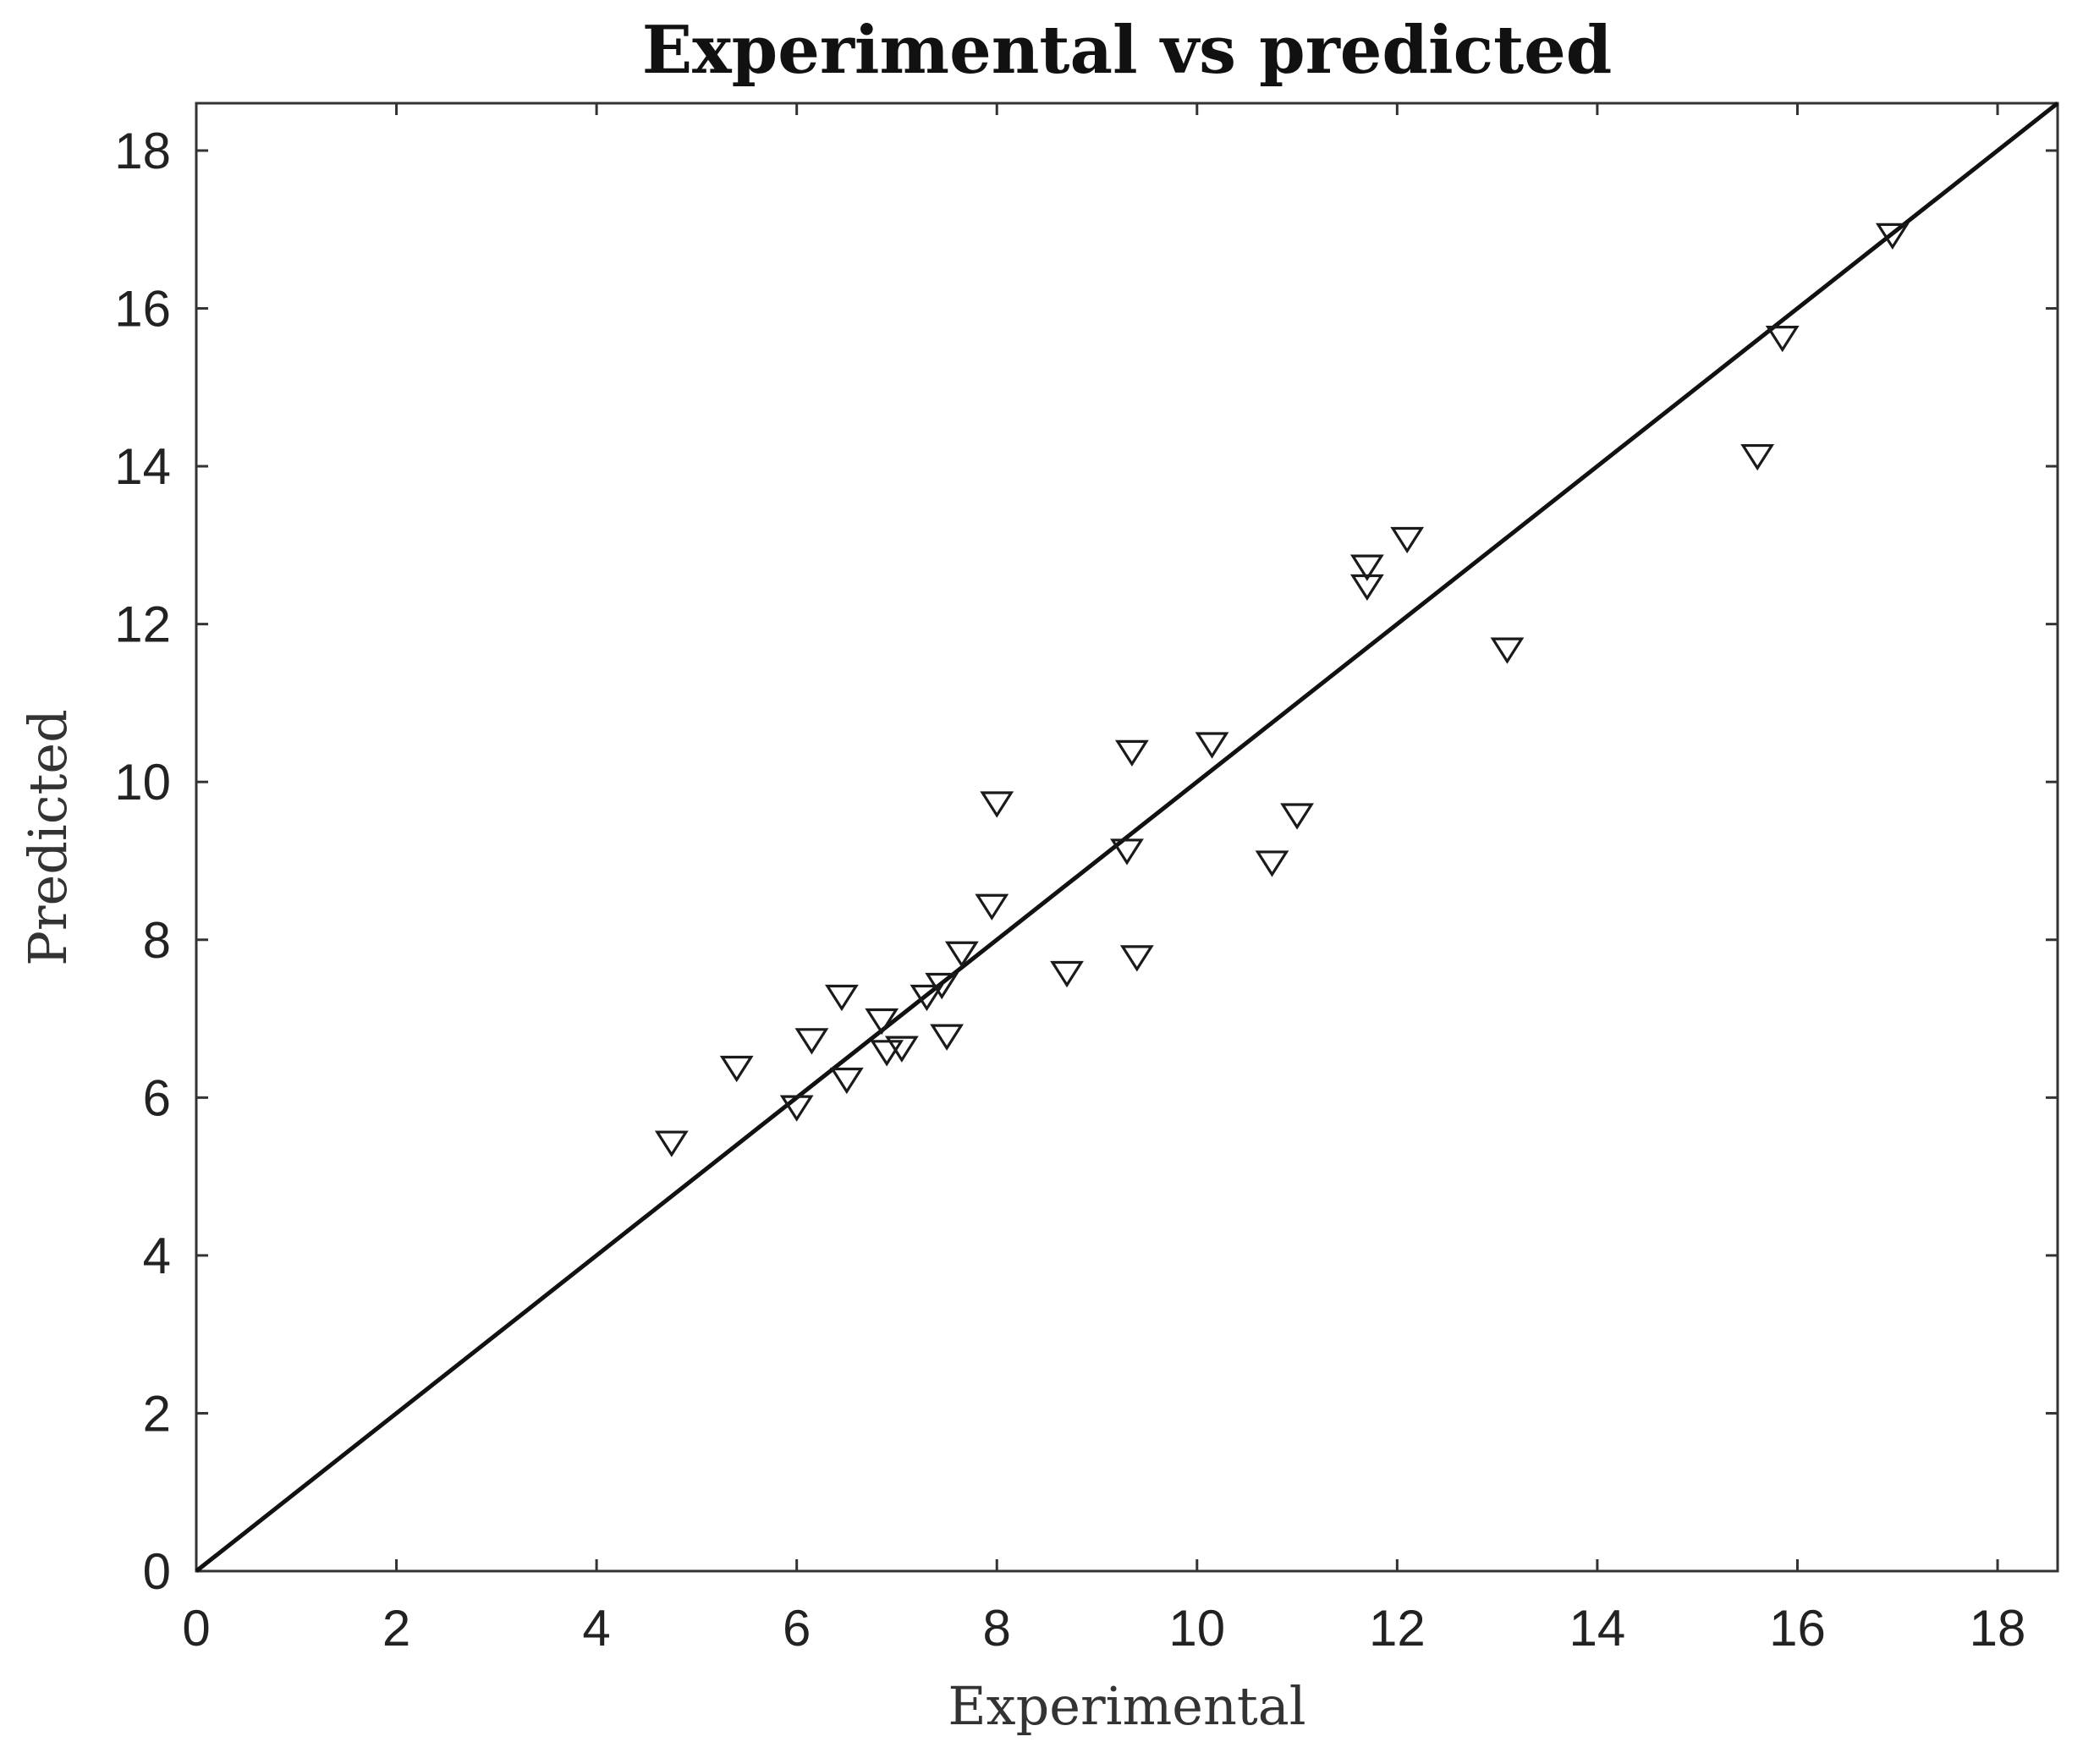  I want to click on y-tick-label: 14, so click(142, 466).